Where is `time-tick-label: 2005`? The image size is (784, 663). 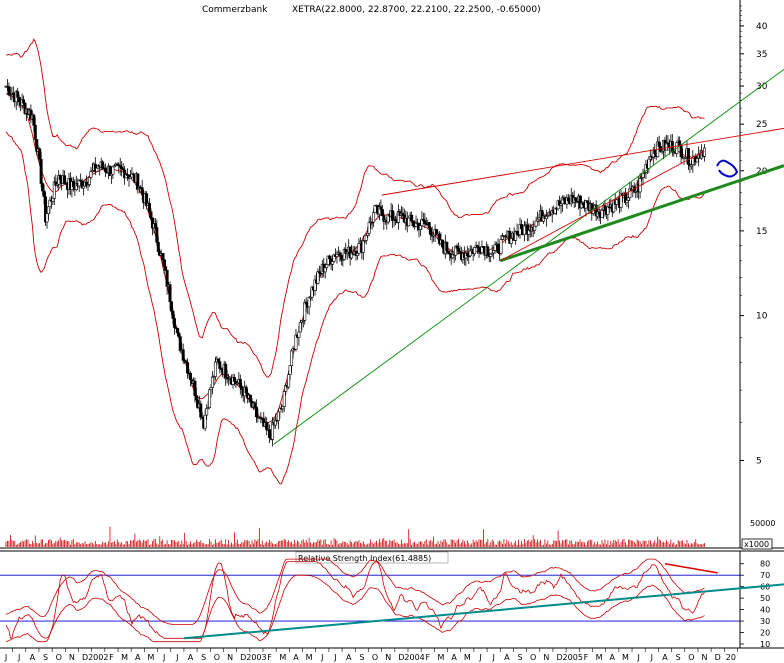 time-tick-label: 2005 is located at coordinates (573, 657).